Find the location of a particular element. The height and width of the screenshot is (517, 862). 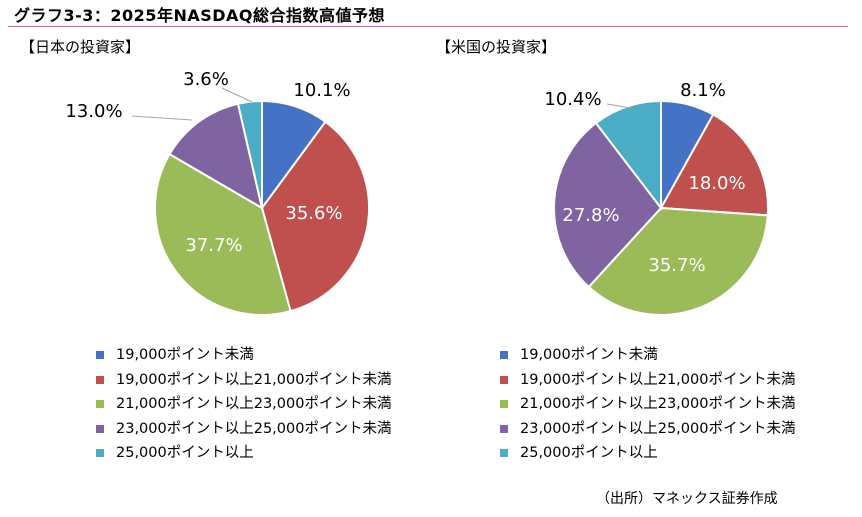

data-label-4: 13.0% is located at coordinates (93, 111).